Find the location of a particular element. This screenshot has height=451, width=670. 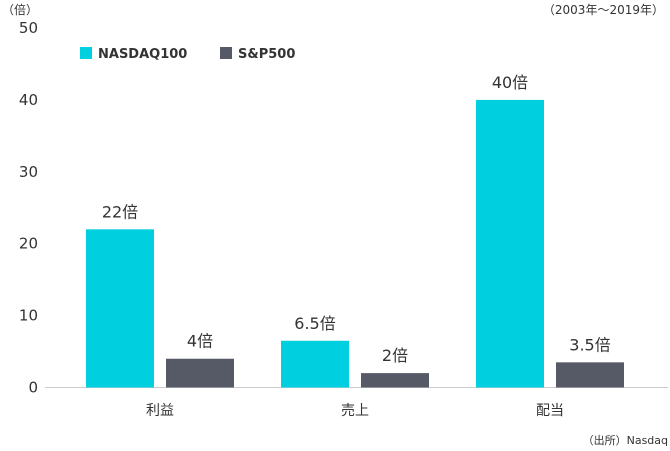

source-note: （出所）Nasdaq is located at coordinates (625, 440).